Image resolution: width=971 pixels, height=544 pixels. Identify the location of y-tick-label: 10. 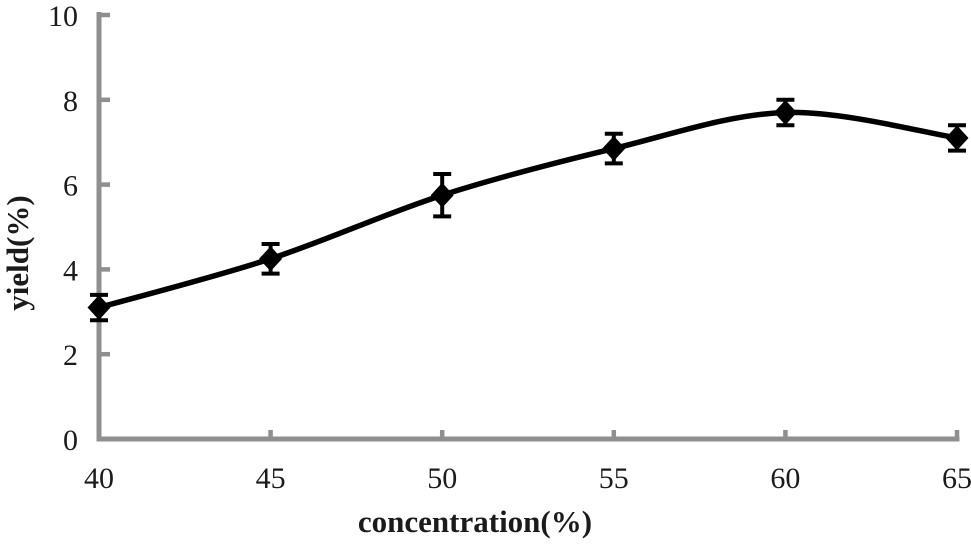
(63, 16).